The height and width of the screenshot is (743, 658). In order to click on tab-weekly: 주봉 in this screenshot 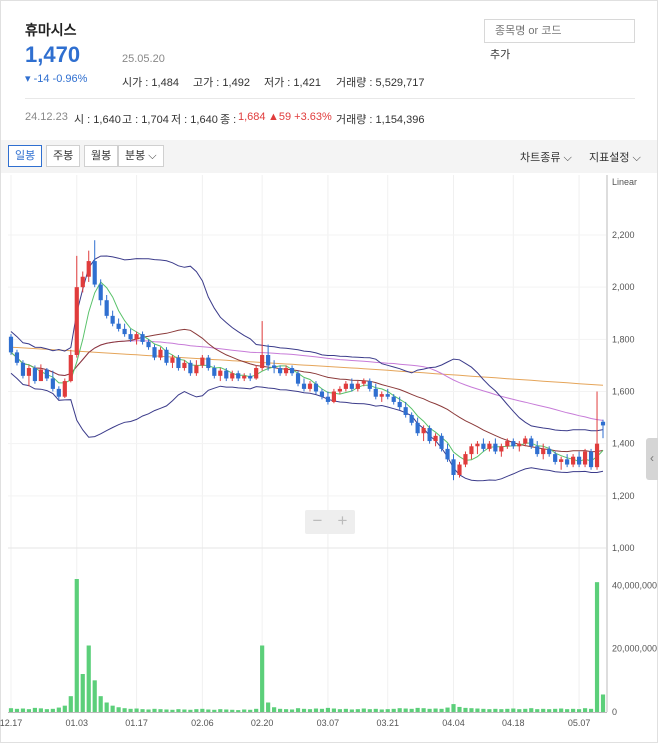, I will do `click(63, 156)`.